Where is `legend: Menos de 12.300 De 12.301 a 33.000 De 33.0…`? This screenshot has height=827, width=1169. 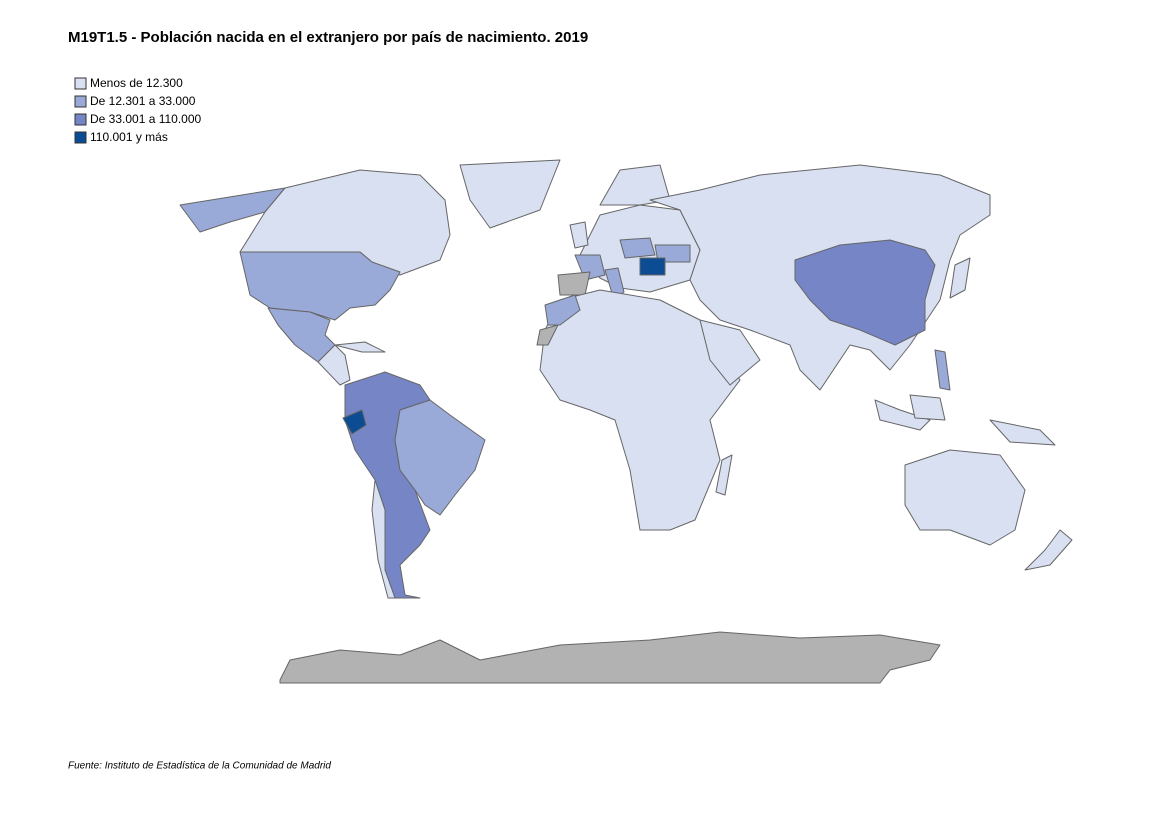
legend: Menos de 12.300 De 12.301 a 33.000 De 33.0… is located at coordinates (138, 110).